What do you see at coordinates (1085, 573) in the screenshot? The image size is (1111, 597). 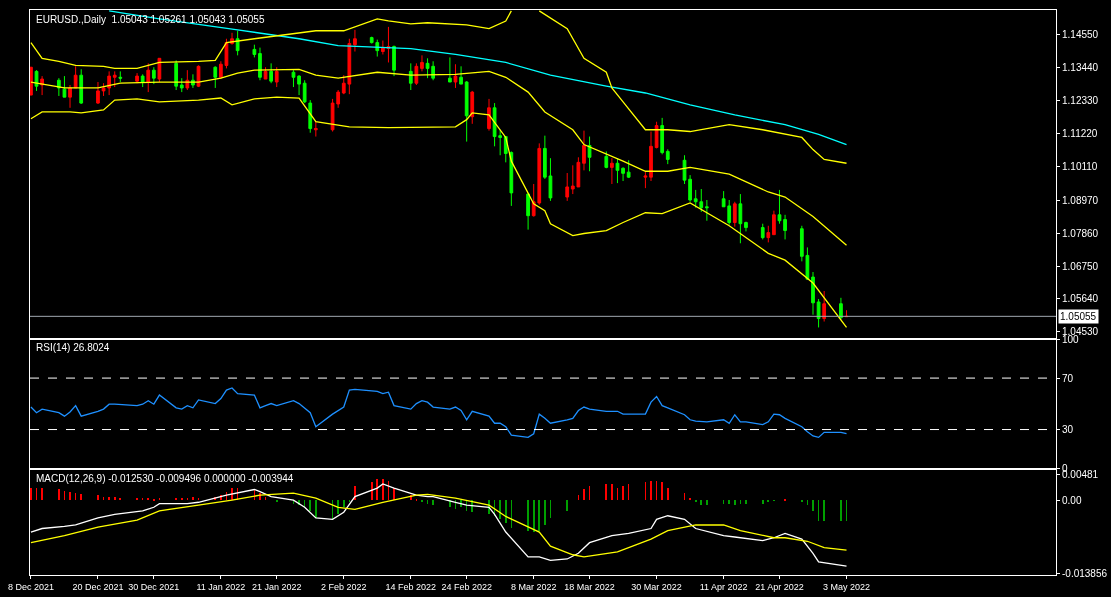 I see `y-tick-label: -0.013856` at bounding box center [1085, 573].